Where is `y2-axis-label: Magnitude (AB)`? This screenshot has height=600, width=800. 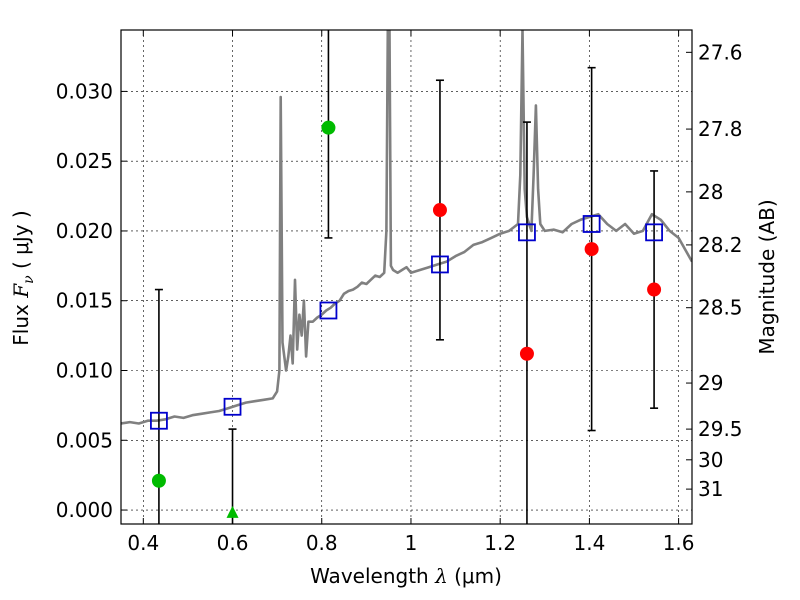 y2-axis-label: Magnitude (AB) is located at coordinates (767, 276).